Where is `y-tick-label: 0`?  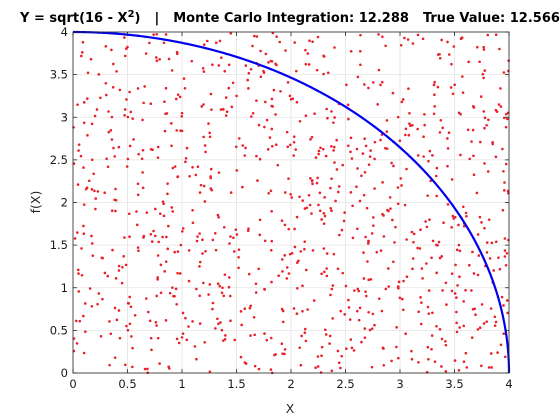
y-tick-label: 0 is located at coordinates (64, 373).